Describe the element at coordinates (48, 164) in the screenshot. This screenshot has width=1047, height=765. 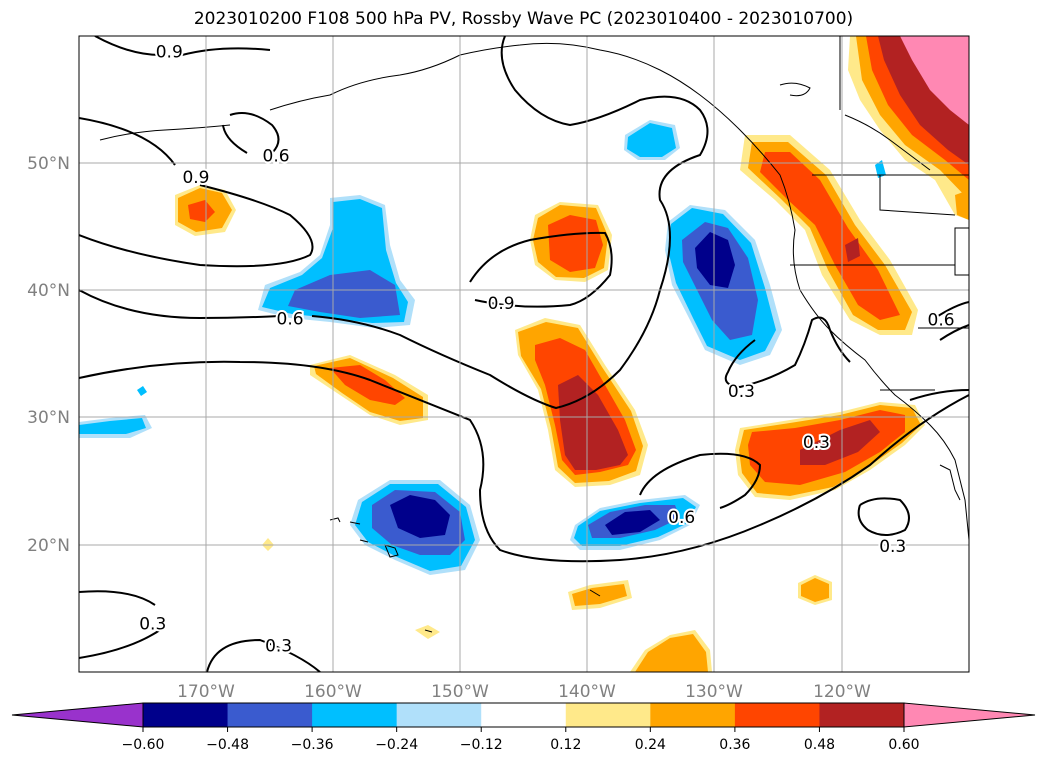
I see `lat-label-50n: 50°N` at that location.